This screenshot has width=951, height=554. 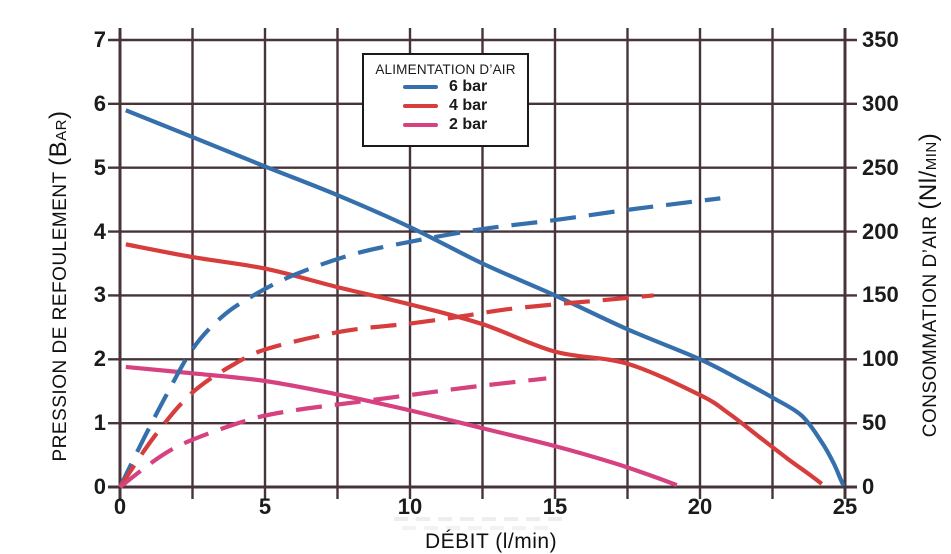 I want to click on left-tick-2: 2, so click(x=99, y=359).